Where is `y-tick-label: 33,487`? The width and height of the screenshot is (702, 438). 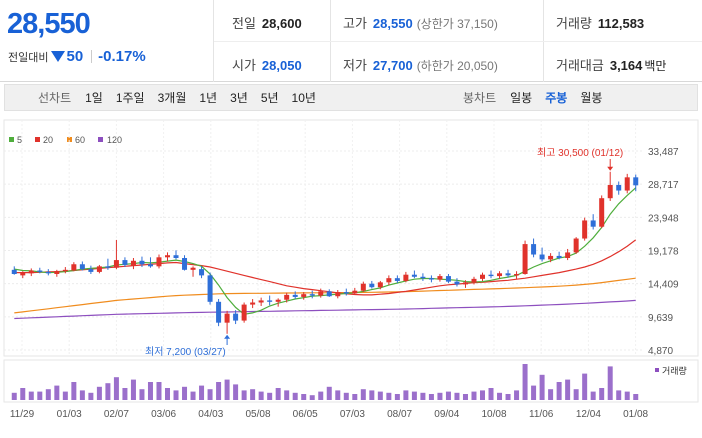
y-tick-label: 33,487 is located at coordinates (663, 152).